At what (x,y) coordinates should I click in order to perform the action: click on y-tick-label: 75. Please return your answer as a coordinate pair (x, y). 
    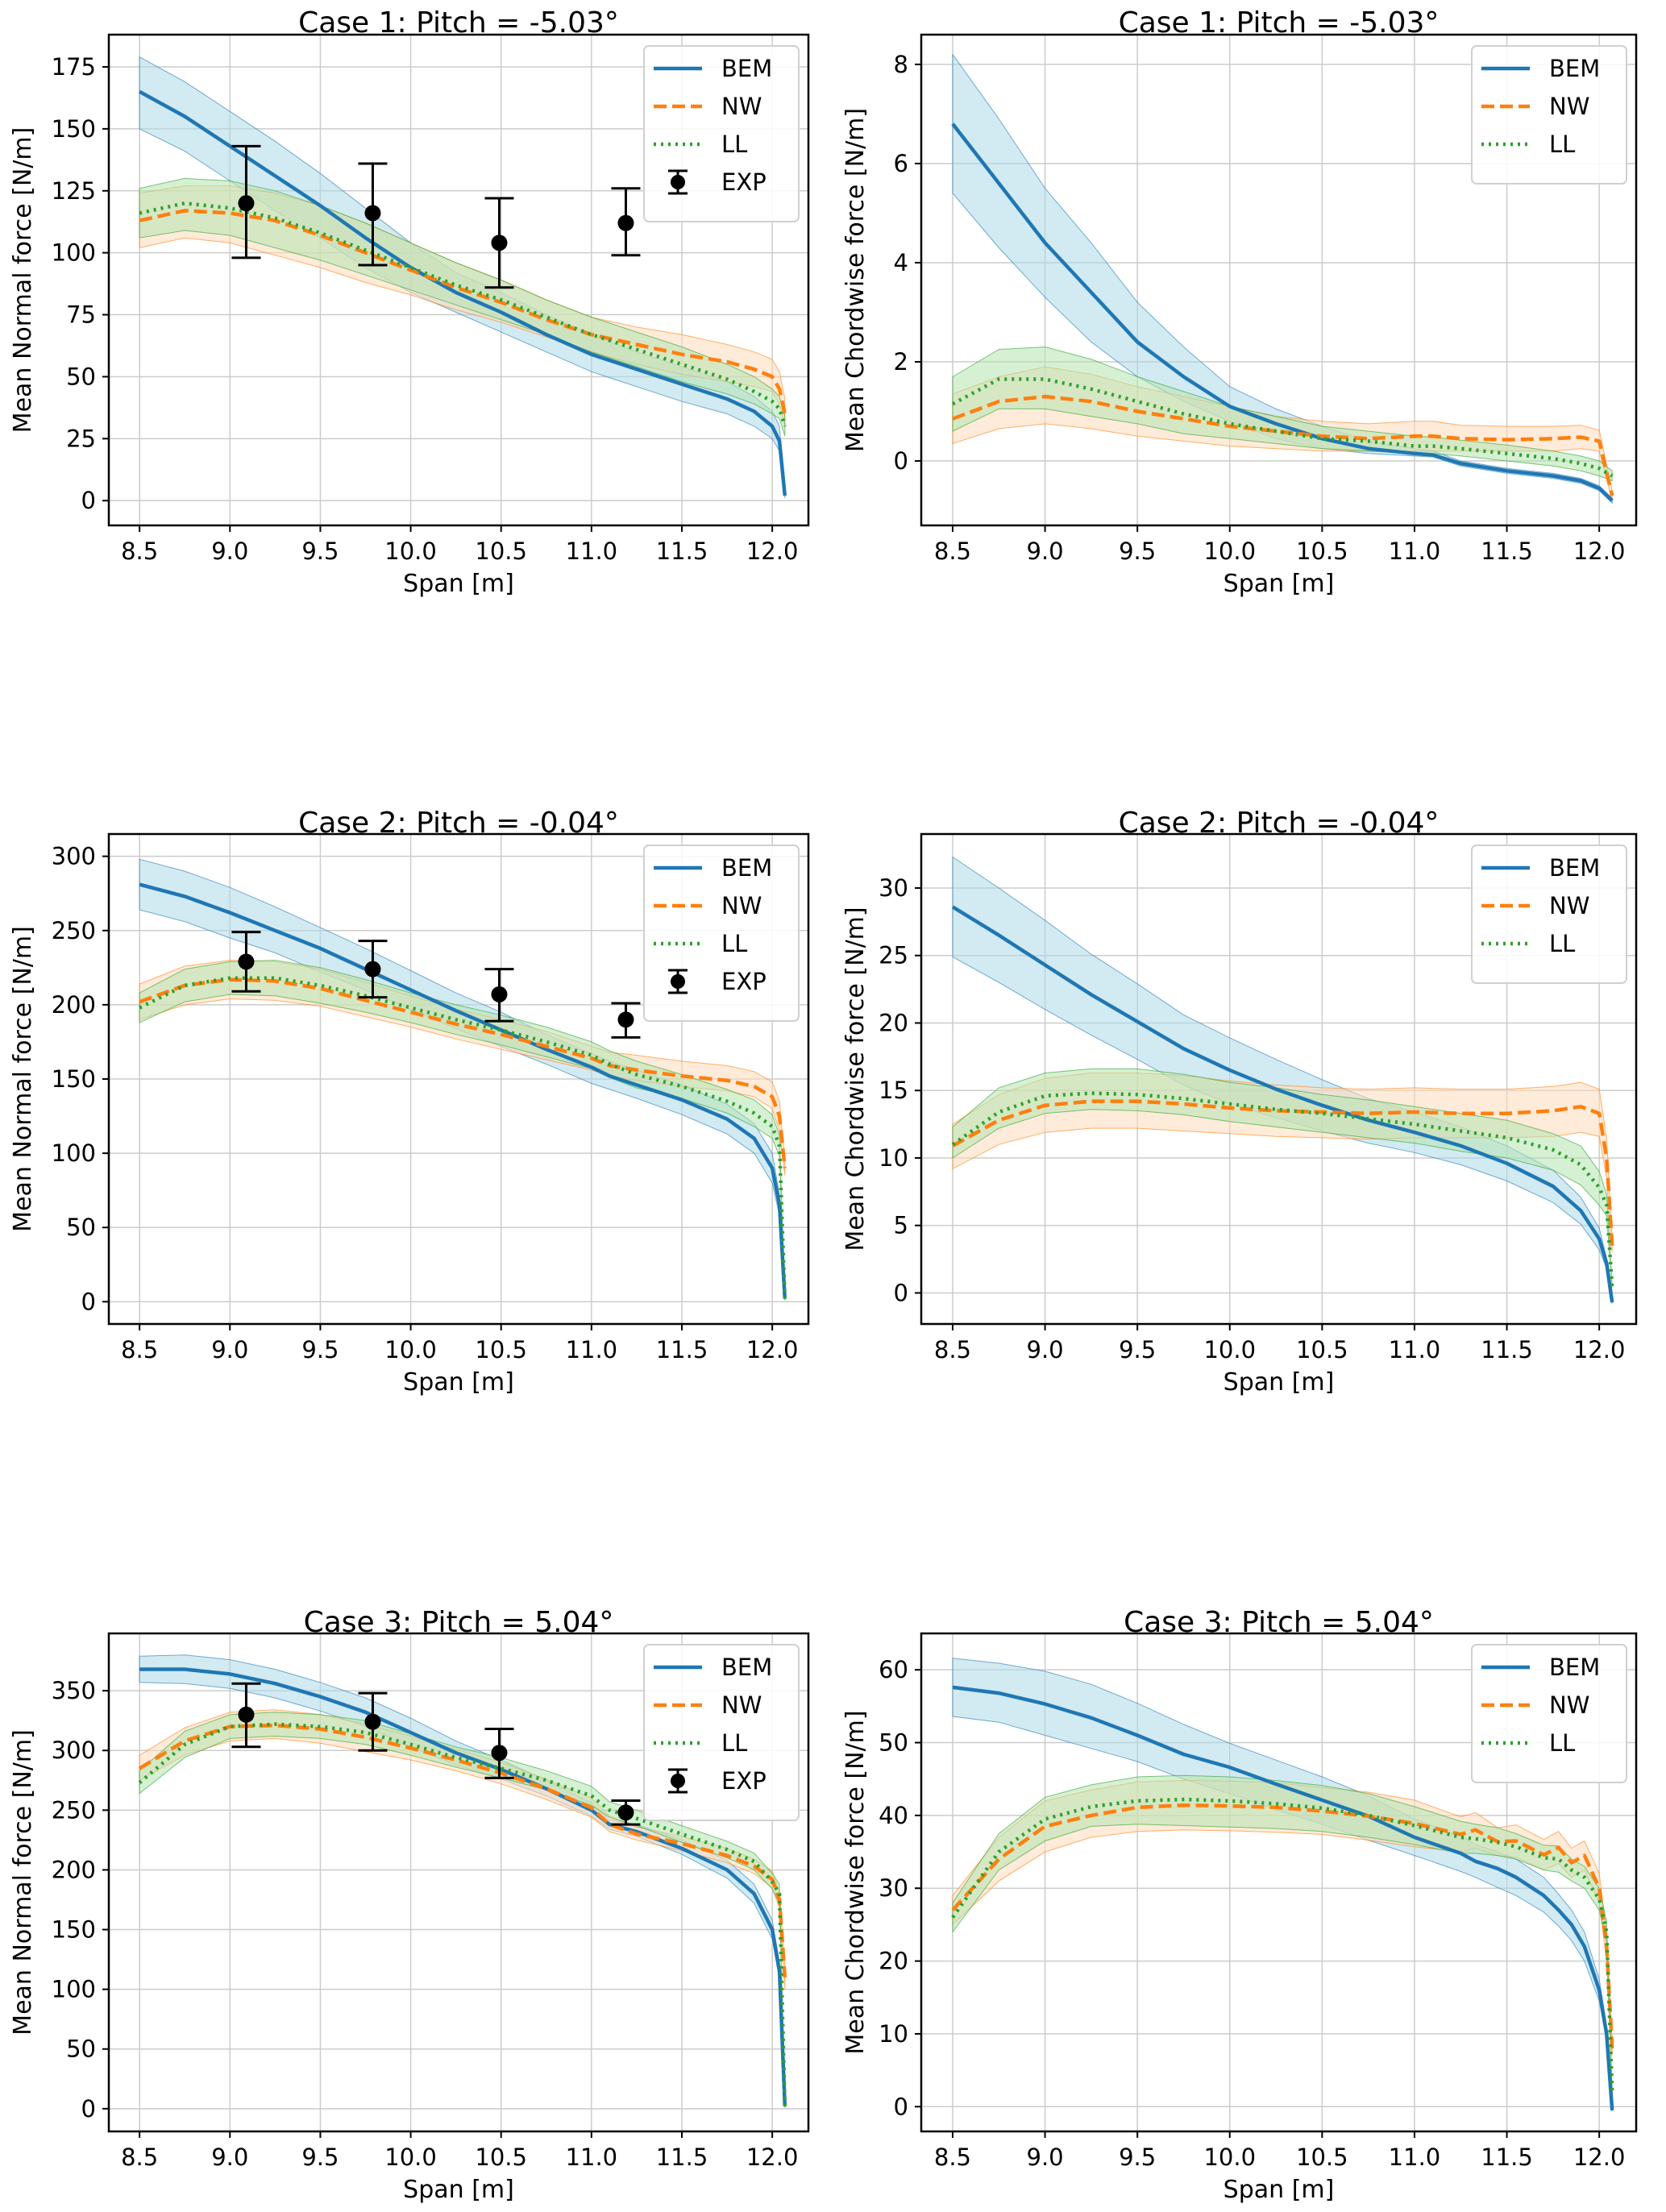
    Looking at the image, I should click on (81, 315).